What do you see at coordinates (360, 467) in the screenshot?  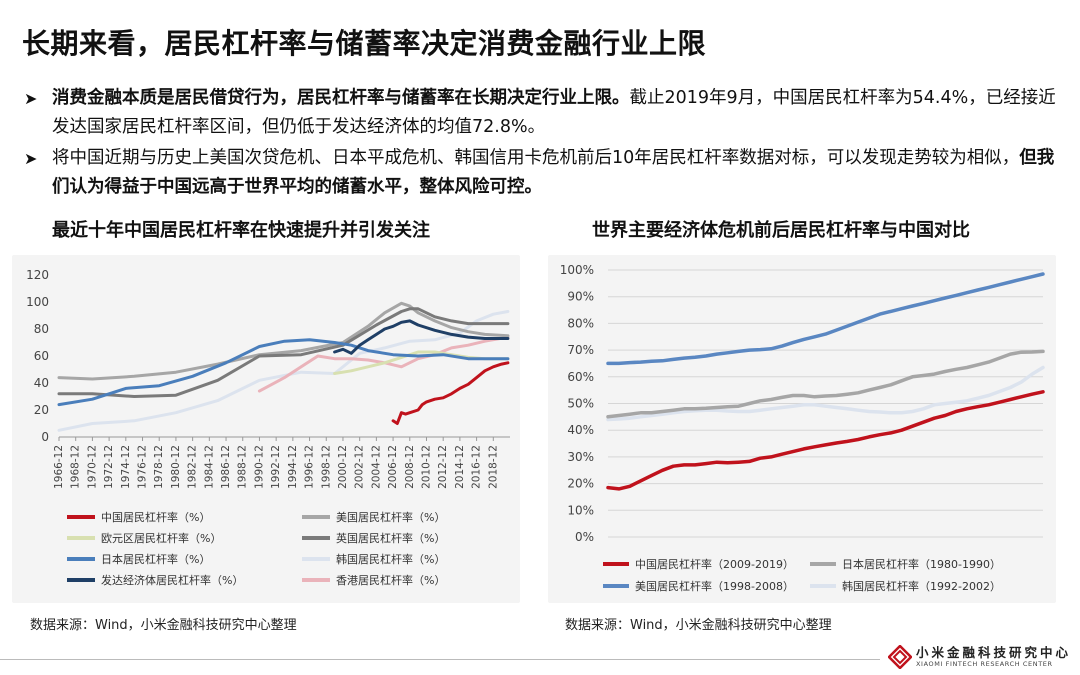 I see `x-tick-label: 2002-12` at bounding box center [360, 467].